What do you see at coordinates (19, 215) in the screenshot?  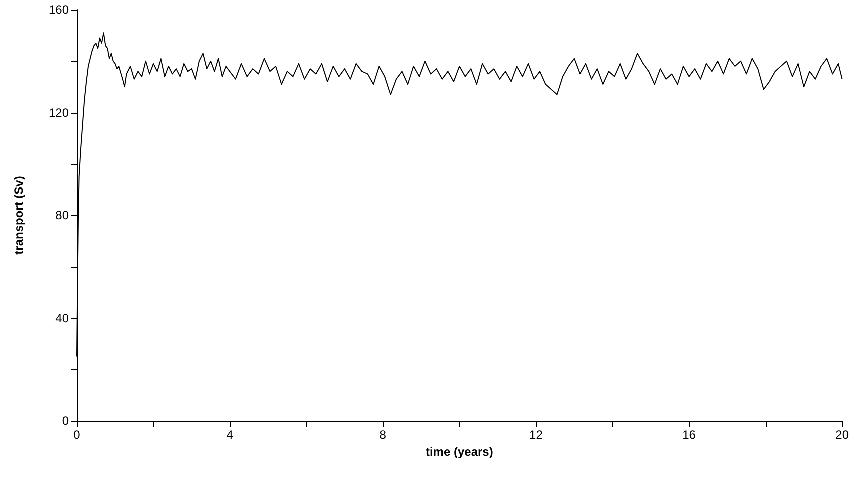 I see `y-axis-title: transport (Sv)` at bounding box center [19, 215].